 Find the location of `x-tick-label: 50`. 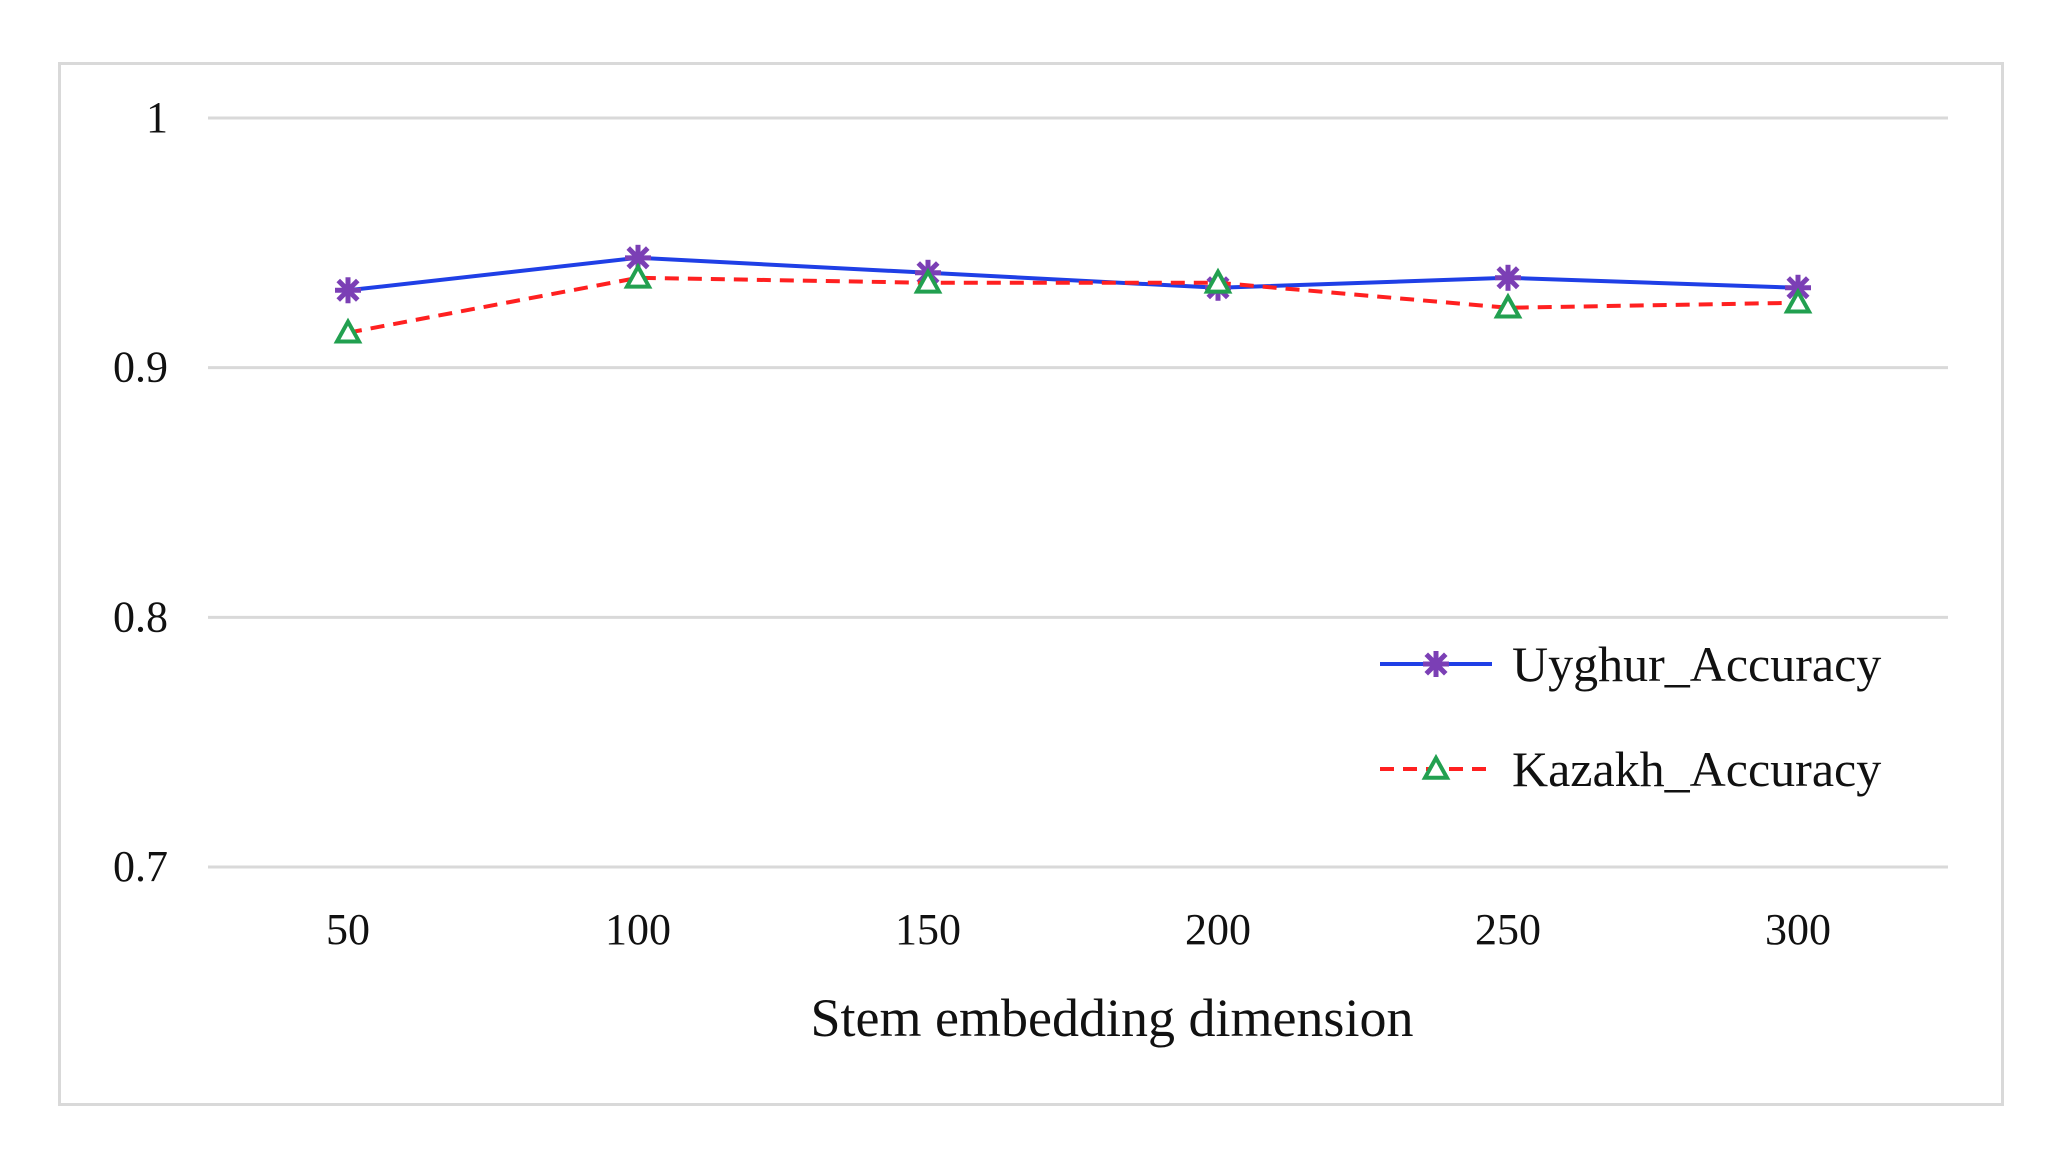

x-tick-label: 50 is located at coordinates (348, 929).